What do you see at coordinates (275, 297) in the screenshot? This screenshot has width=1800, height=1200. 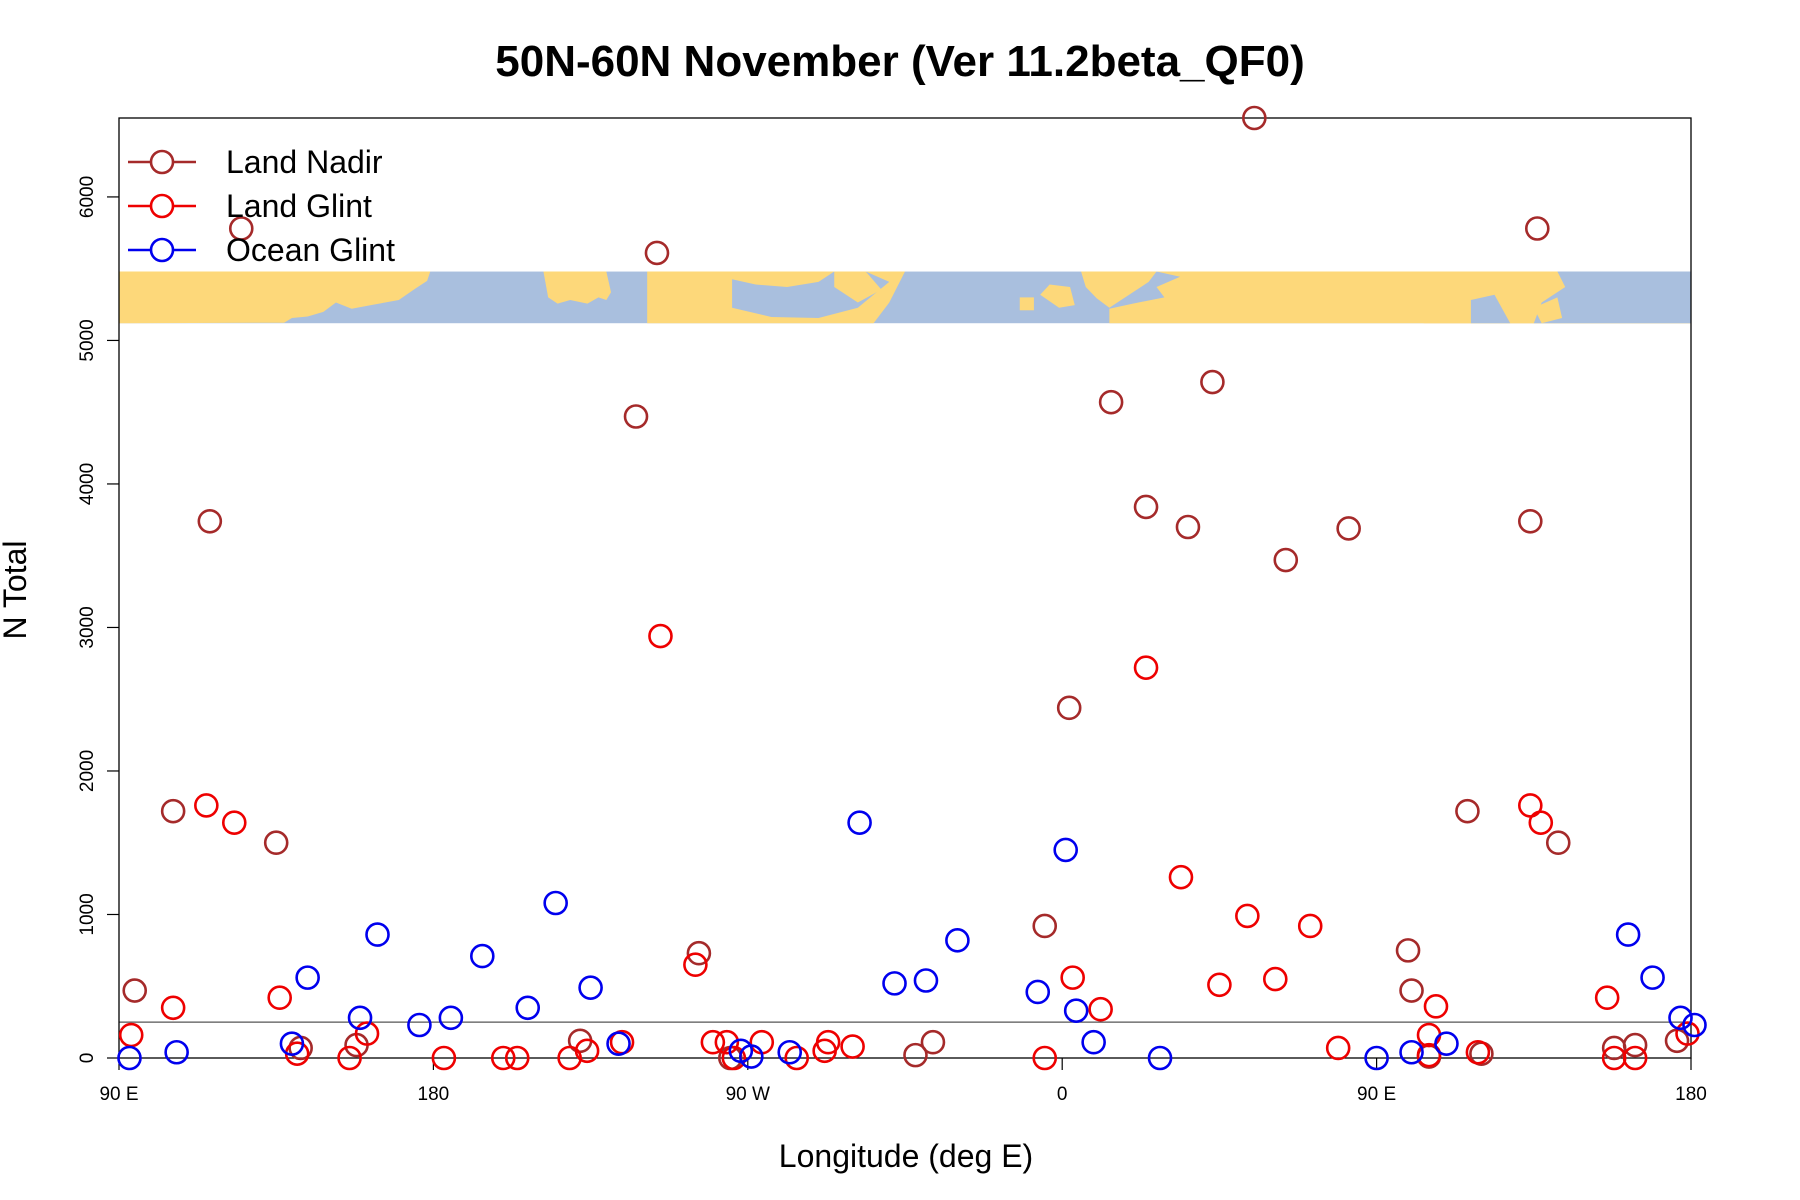 I see `land-eurasia-west` at bounding box center [275, 297].